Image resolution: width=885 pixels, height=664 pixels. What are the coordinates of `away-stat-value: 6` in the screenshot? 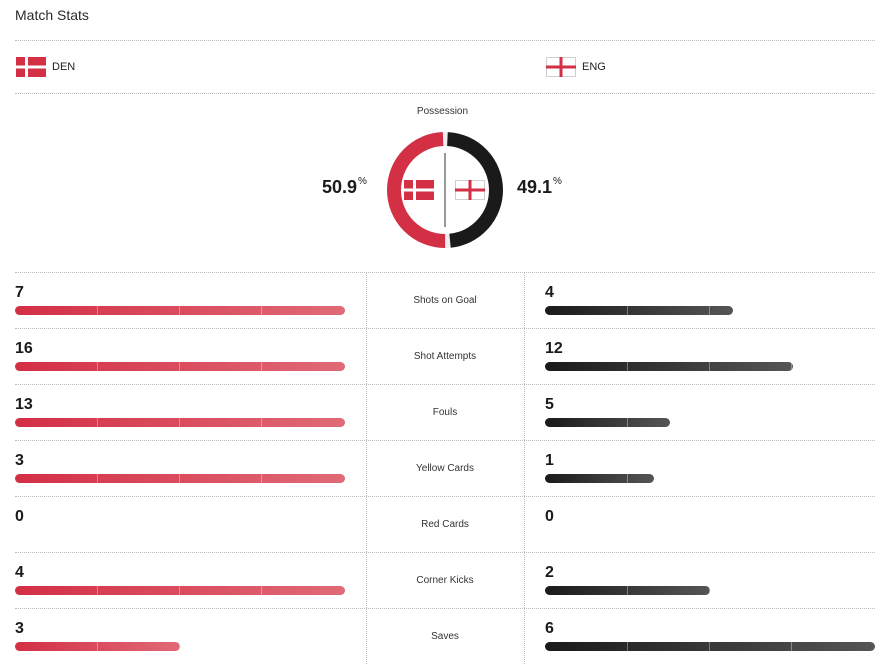 It's located at (549, 628).